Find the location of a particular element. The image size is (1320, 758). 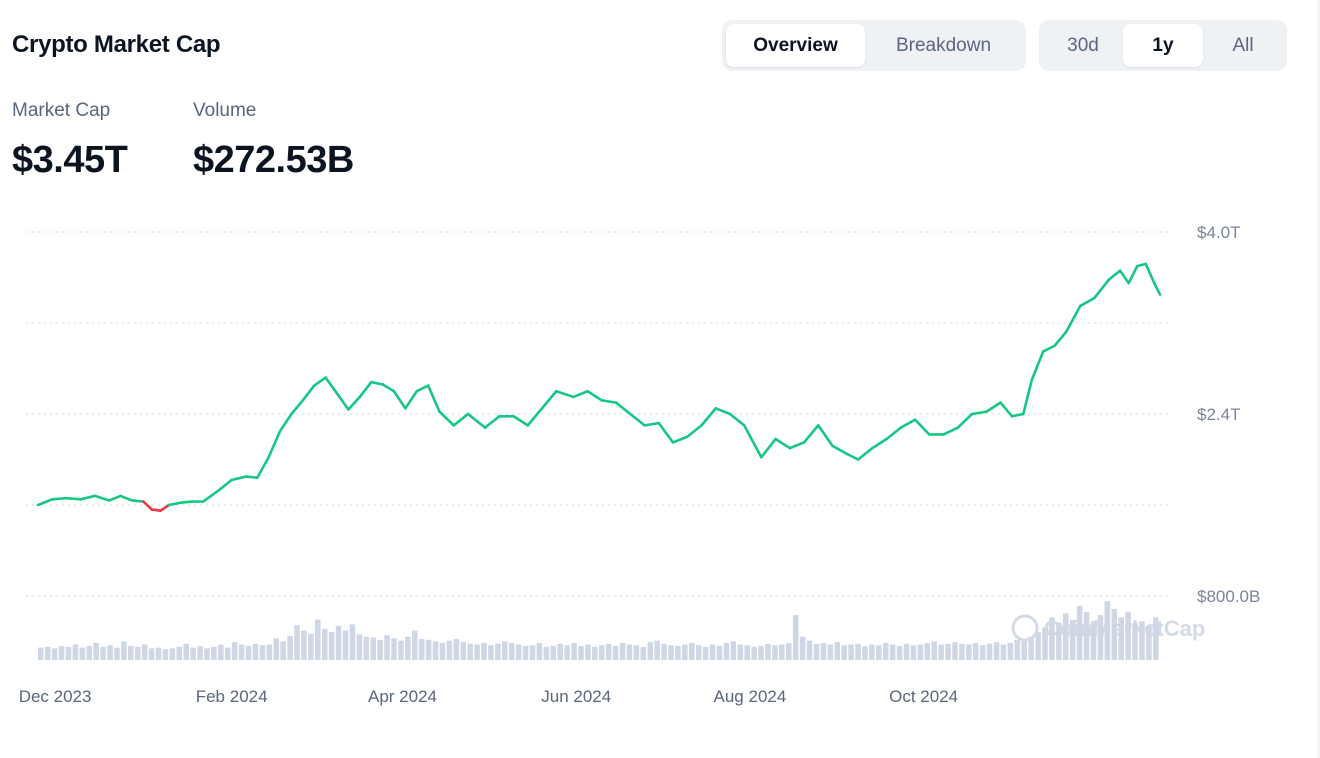

range-1y-button: 1y is located at coordinates (1163, 45).